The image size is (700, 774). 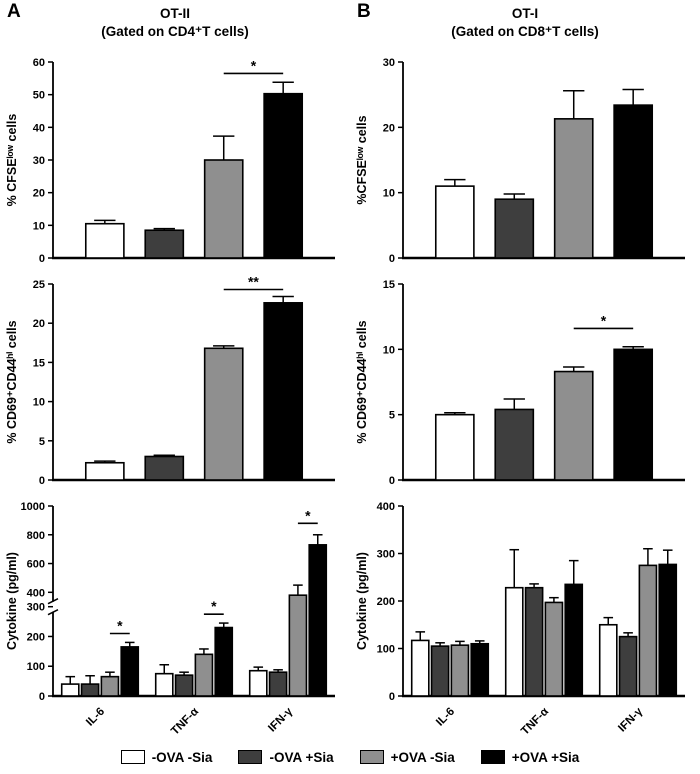 I want to click on y-tick-label: 800, so click(x=36, y=536).